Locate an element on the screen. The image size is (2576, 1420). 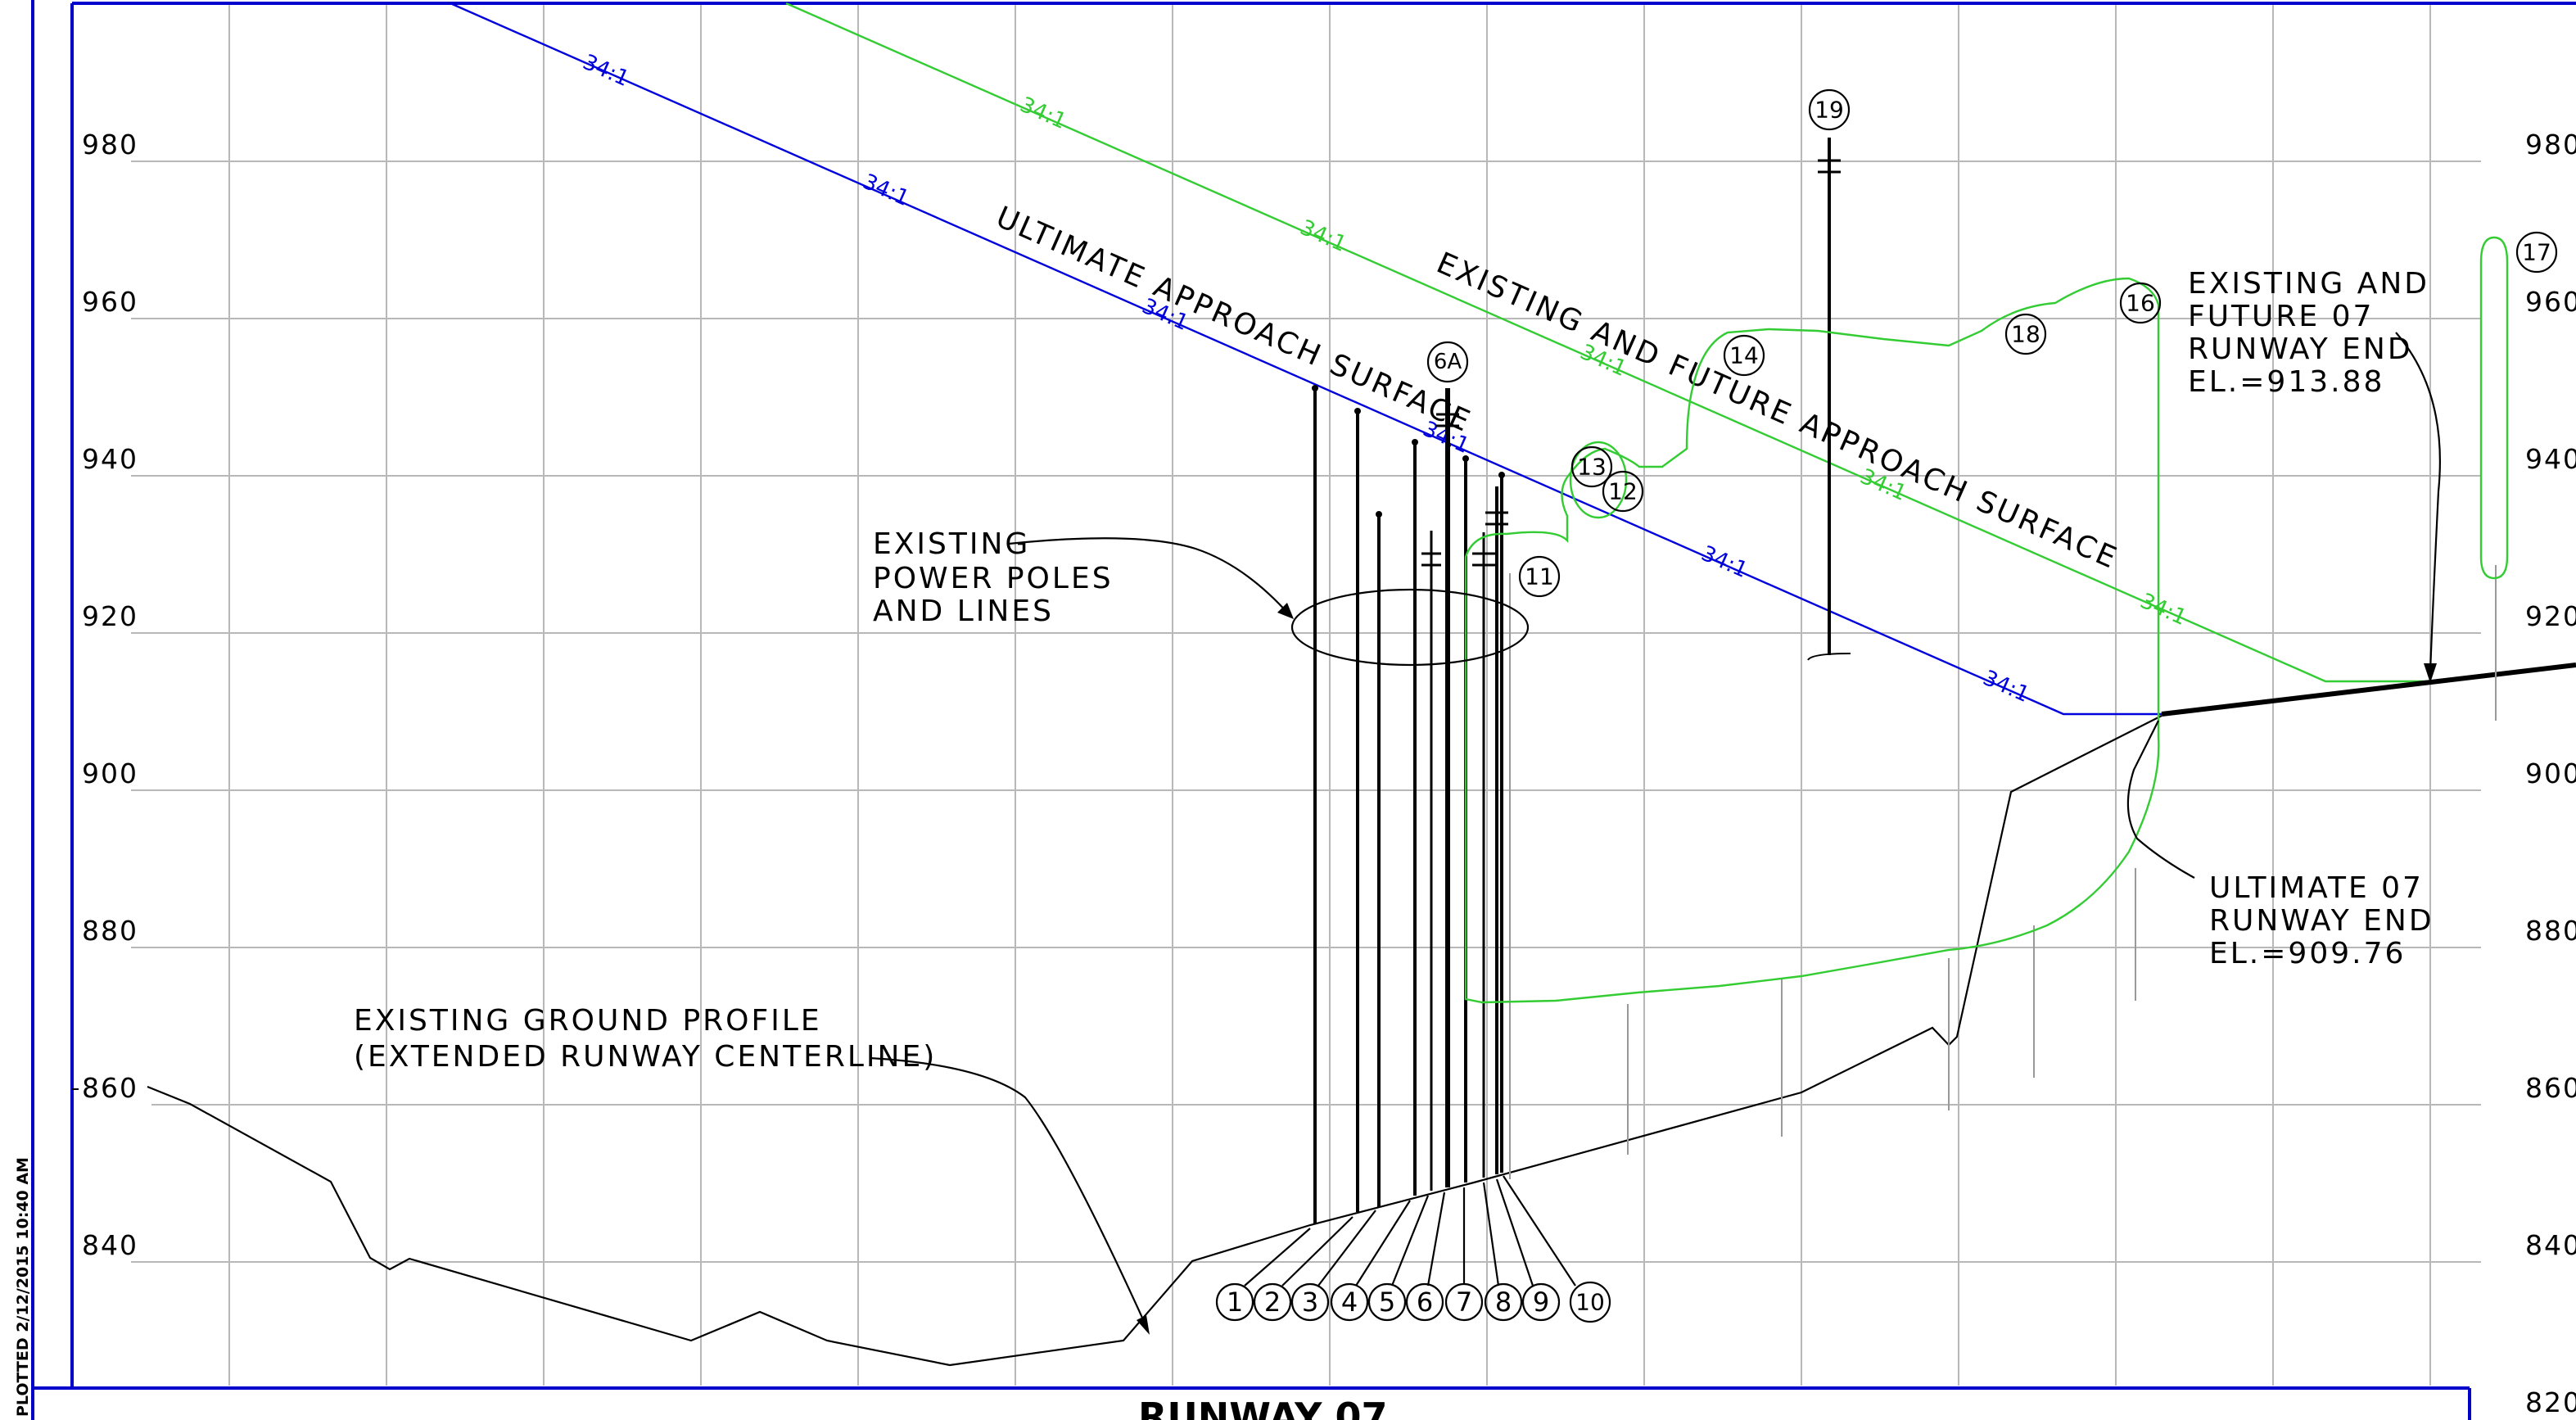
callout-4: 4 is located at coordinates (1370, 1261).